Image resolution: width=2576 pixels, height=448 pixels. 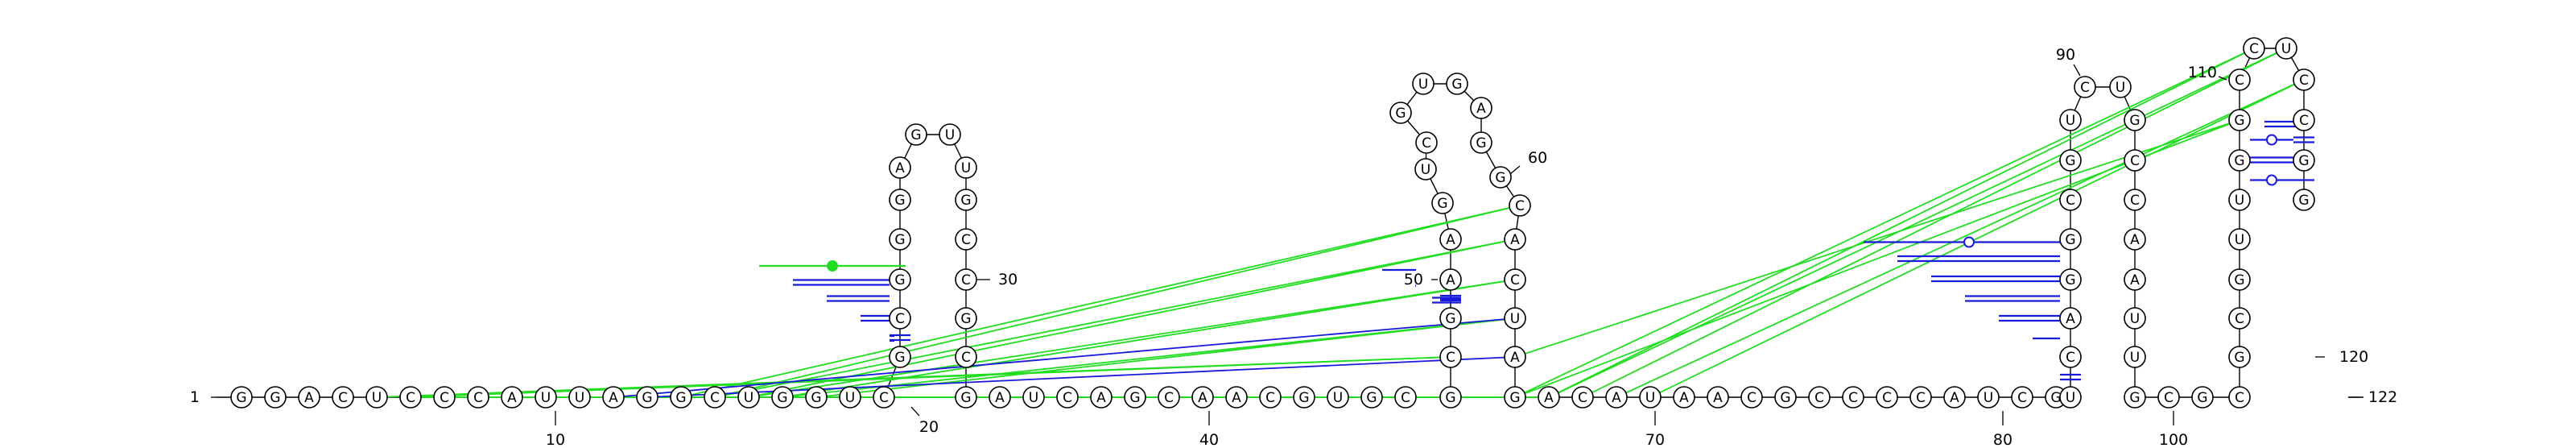 What do you see at coordinates (2271, 180) in the screenshot?
I see `noncanonical-pair-circle` at bounding box center [2271, 180].